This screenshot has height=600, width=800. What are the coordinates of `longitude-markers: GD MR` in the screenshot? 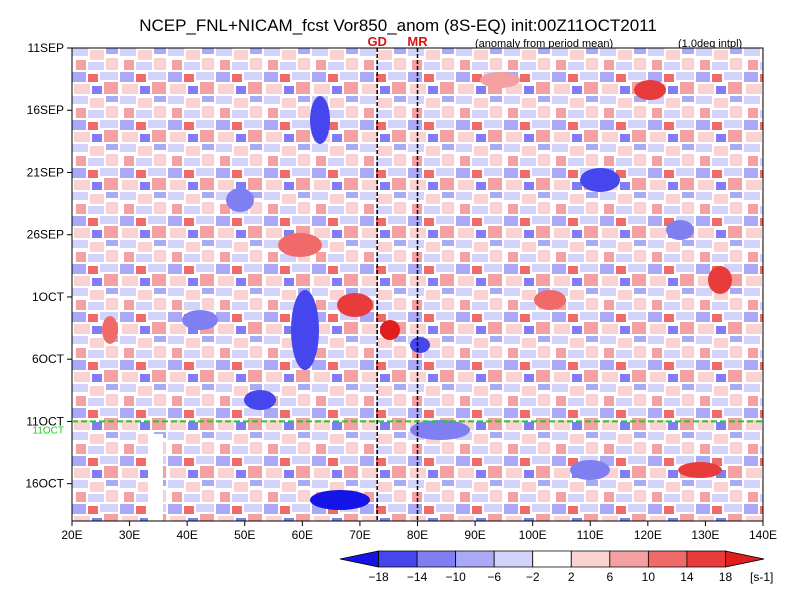 It's located at (397, 277).